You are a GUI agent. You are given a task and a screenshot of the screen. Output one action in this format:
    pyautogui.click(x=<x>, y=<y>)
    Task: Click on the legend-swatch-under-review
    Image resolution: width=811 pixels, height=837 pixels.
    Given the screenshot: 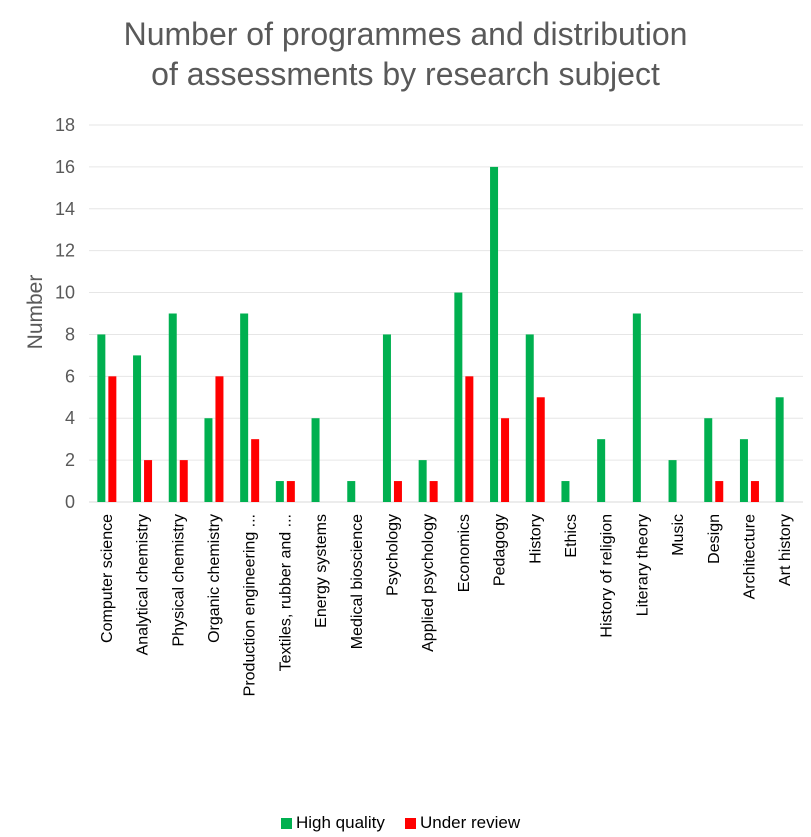 What is the action you would take?
    pyautogui.click(x=410, y=823)
    